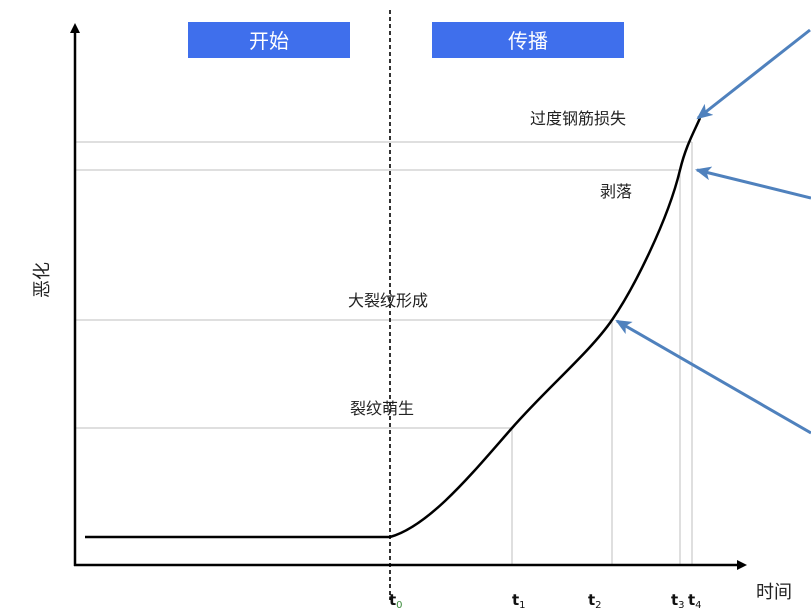 This screenshot has width=811, height=612. I want to click on phase-initiation-box, so click(269, 40).